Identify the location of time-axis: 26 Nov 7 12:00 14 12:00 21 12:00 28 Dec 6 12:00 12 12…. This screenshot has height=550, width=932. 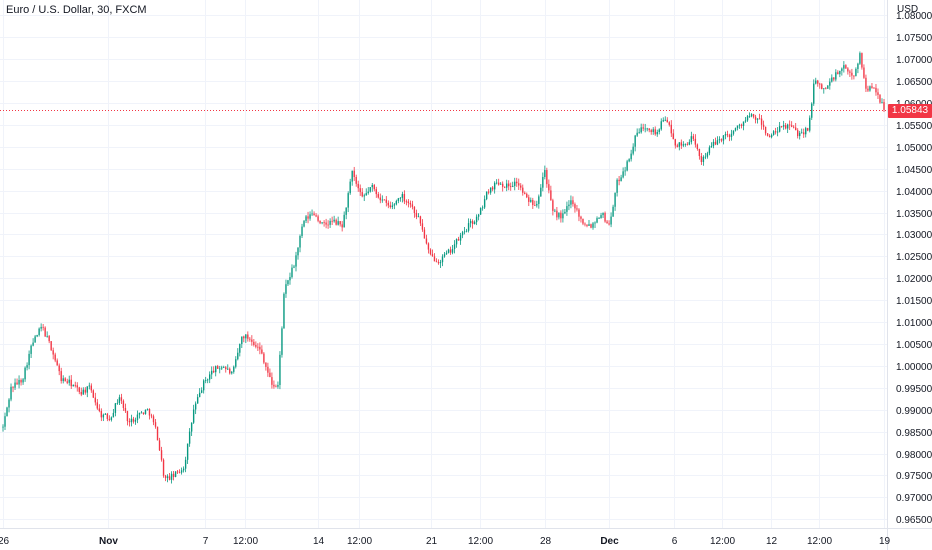
(445, 541).